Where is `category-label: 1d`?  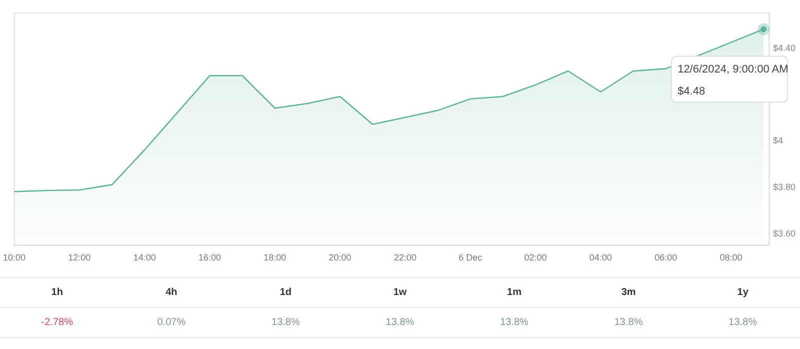
category-label: 1d is located at coordinates (285, 292).